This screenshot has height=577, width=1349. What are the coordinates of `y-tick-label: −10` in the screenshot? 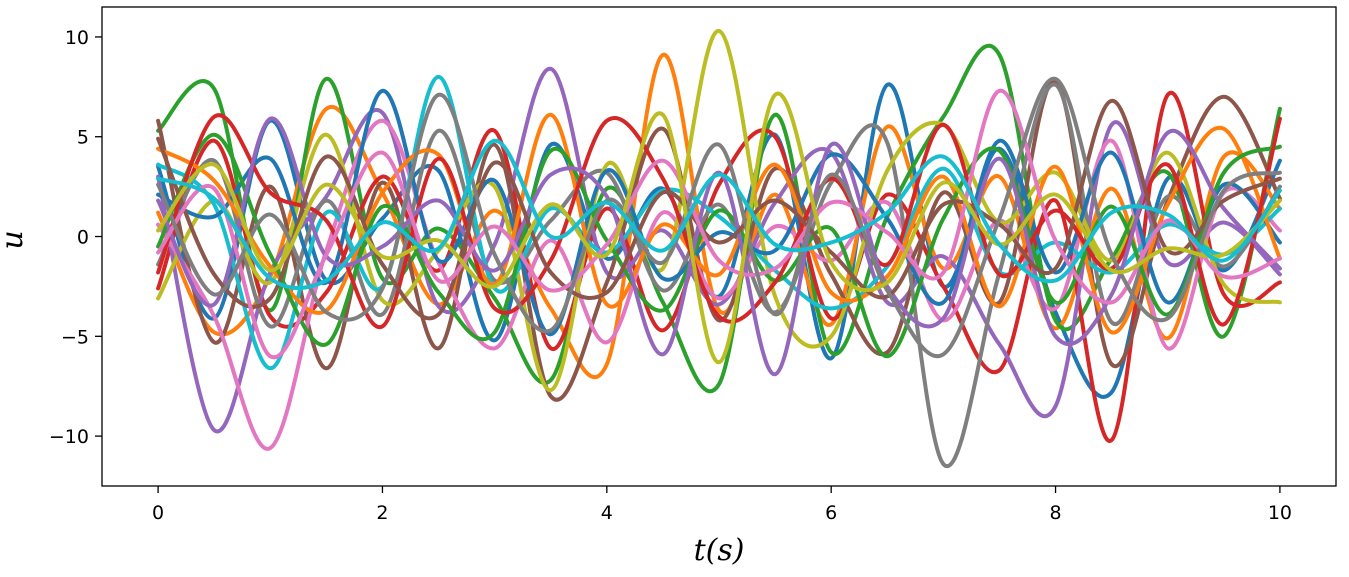 It's located at (69, 437).